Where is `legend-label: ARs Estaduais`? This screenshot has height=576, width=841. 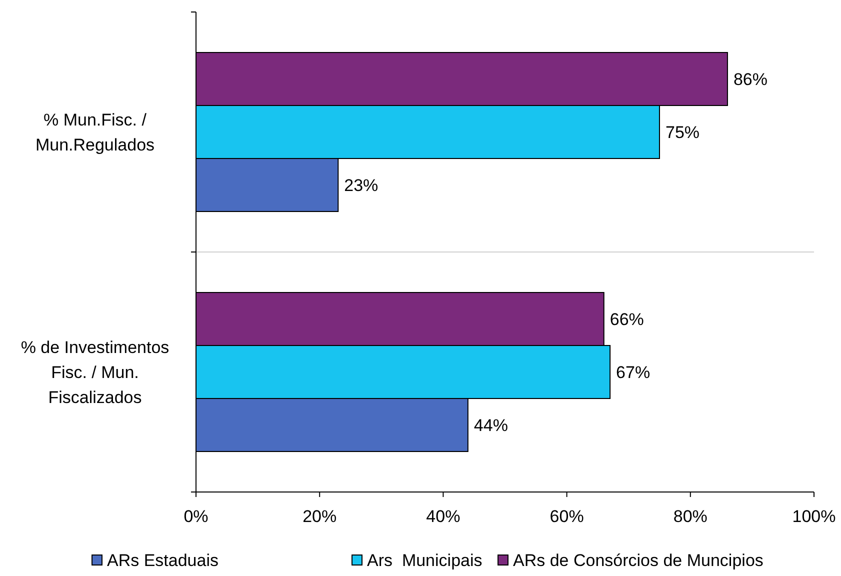 legend-label: ARs Estaduais is located at coordinates (162, 560).